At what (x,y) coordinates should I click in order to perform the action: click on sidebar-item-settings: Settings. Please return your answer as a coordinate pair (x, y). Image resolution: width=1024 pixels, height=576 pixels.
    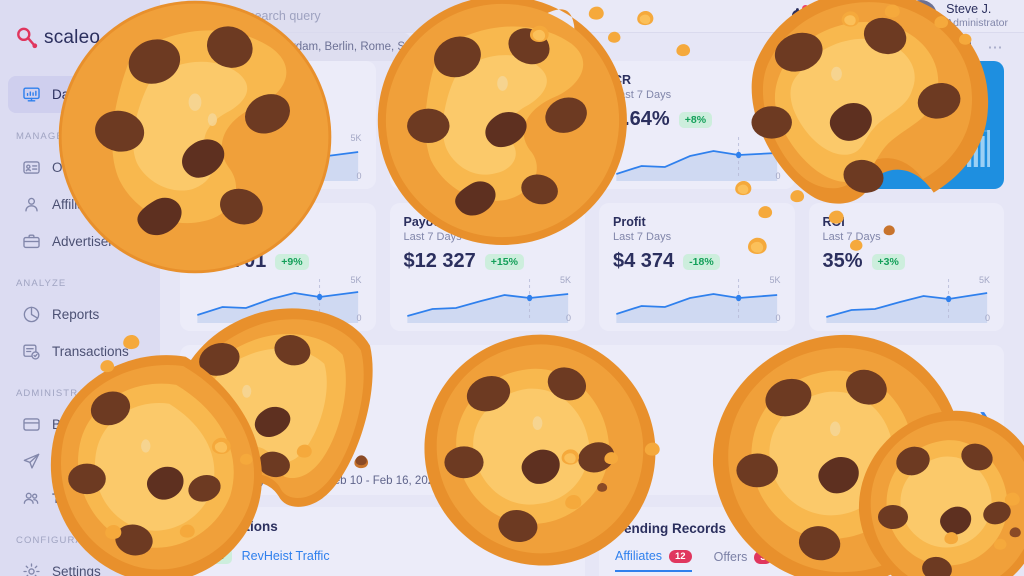
    Looking at the image, I should click on (80, 564).